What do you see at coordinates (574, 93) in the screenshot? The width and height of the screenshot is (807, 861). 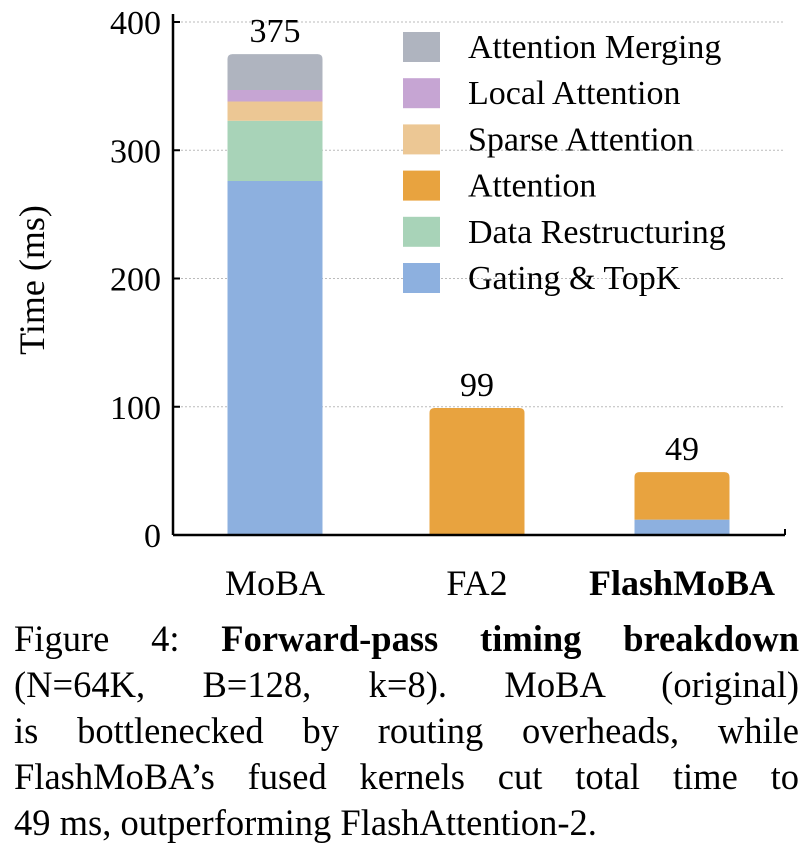 I see `legend-label: Local Attention` at bounding box center [574, 93].